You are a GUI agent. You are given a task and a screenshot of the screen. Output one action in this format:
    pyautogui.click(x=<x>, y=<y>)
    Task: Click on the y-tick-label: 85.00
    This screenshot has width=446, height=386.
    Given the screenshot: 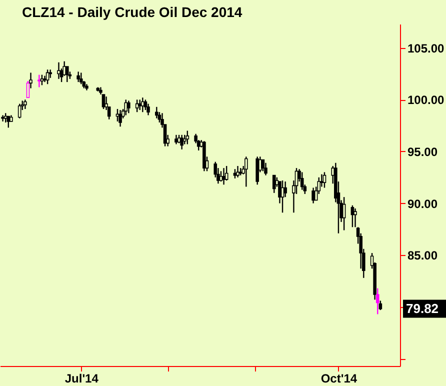 What is the action you would take?
    pyautogui.click(x=423, y=255)
    